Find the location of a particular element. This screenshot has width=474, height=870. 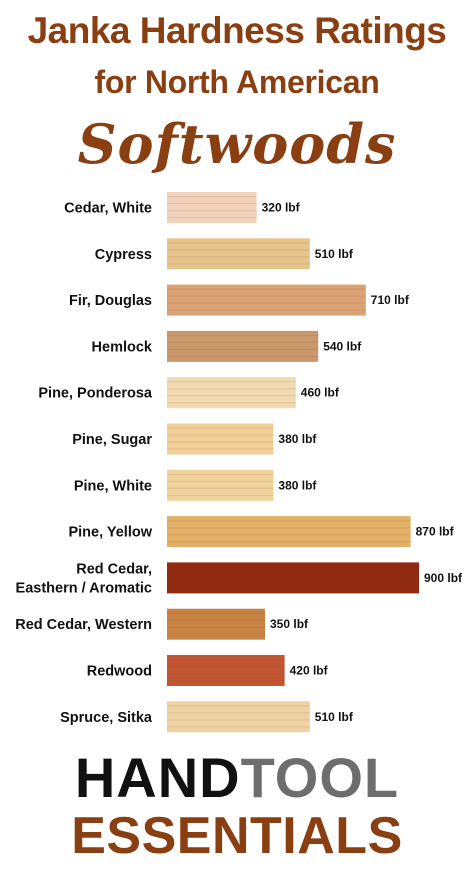

category-label-7-line-0: Pine, Yellow is located at coordinates (110, 533).